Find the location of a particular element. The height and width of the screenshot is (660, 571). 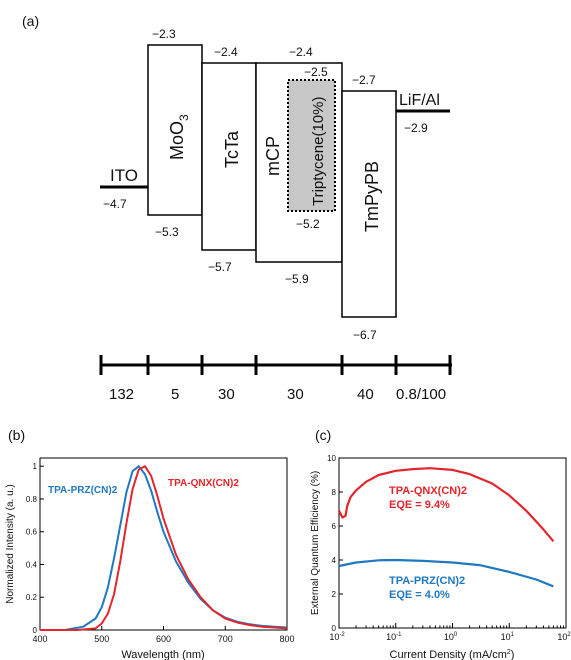

plot-frame-b is located at coordinates (163, 544).